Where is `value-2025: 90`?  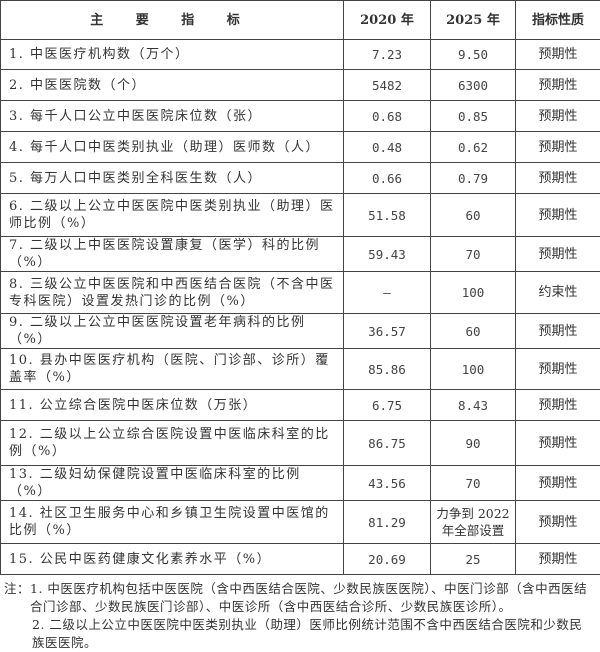 value-2025: 90 is located at coordinates (473, 443).